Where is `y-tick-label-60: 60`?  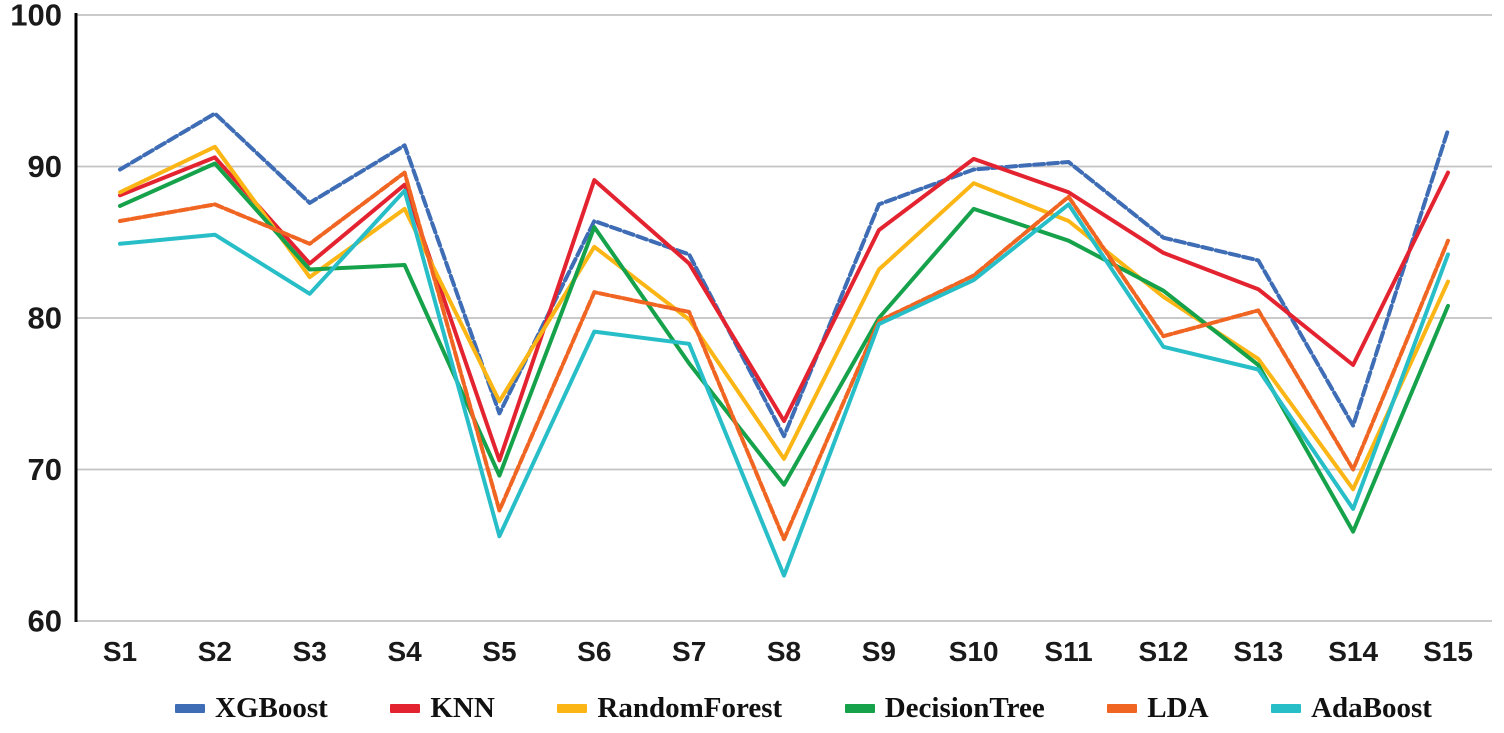
y-tick-label-60: 60 is located at coordinates (45, 621).